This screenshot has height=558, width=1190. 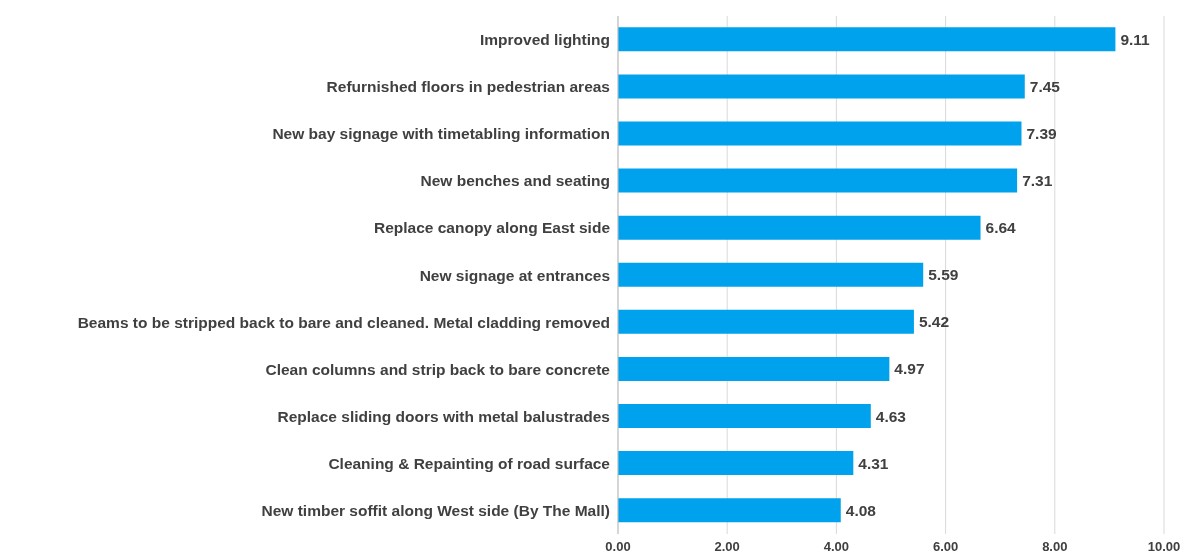 I want to click on data-label: 5.42, so click(x=934, y=322).